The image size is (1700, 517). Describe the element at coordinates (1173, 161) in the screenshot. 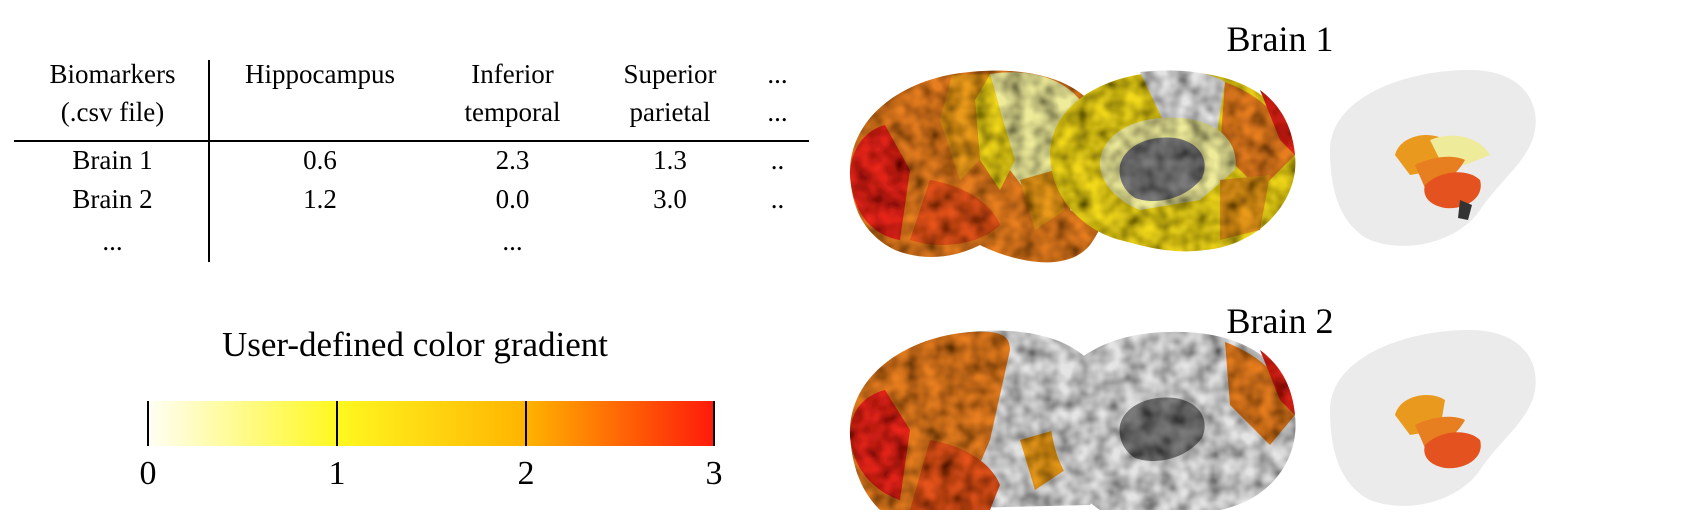

I see `brain-1-medial-view` at that location.